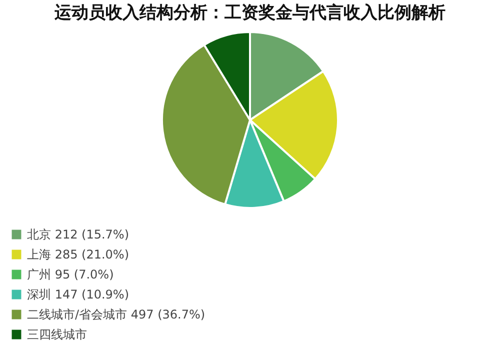 The image size is (500, 362). Describe the element at coordinates (78, 235) in the screenshot. I see `legend-label: 北京 212 (15.7%)` at that location.